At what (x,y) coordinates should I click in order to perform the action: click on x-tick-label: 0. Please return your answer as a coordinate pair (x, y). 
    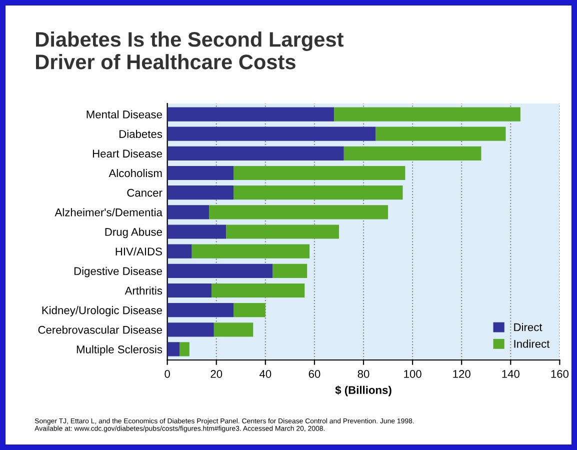
    Looking at the image, I should click on (167, 374).